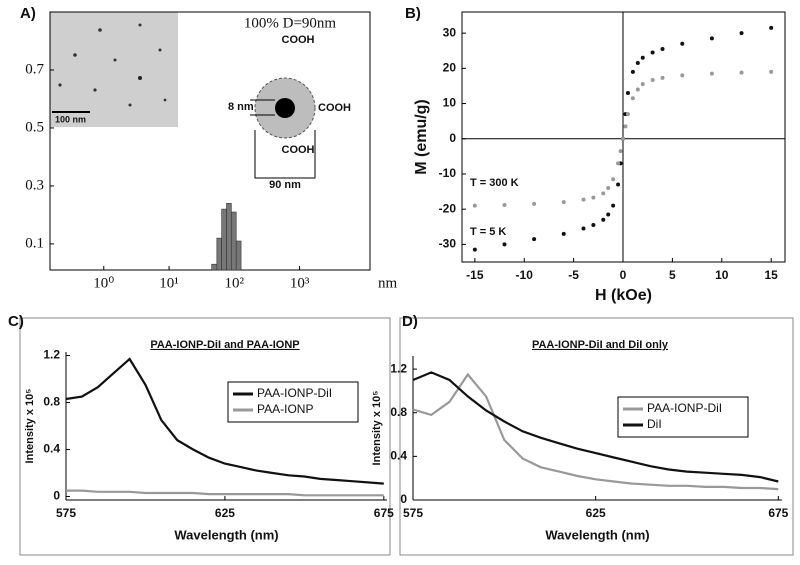 The image size is (800, 565). I want to click on x-tick-label: 10¹, so click(169, 283).